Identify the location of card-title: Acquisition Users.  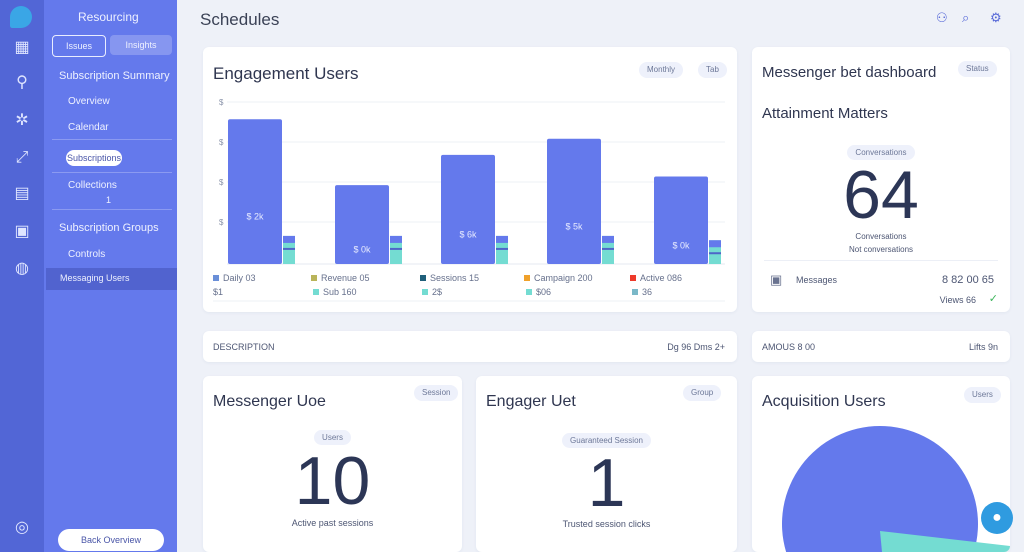
(824, 401).